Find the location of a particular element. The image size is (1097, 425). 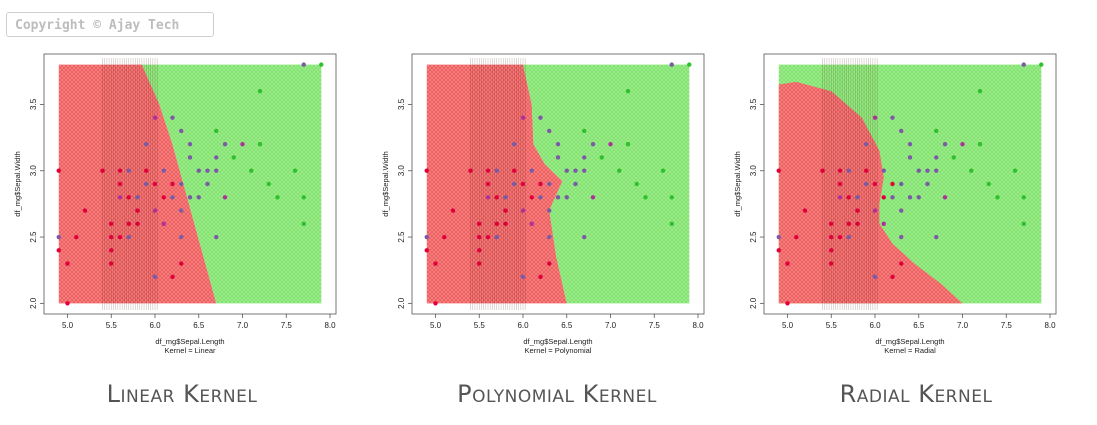

y-tick-label: 2.0 is located at coordinates (753, 303).